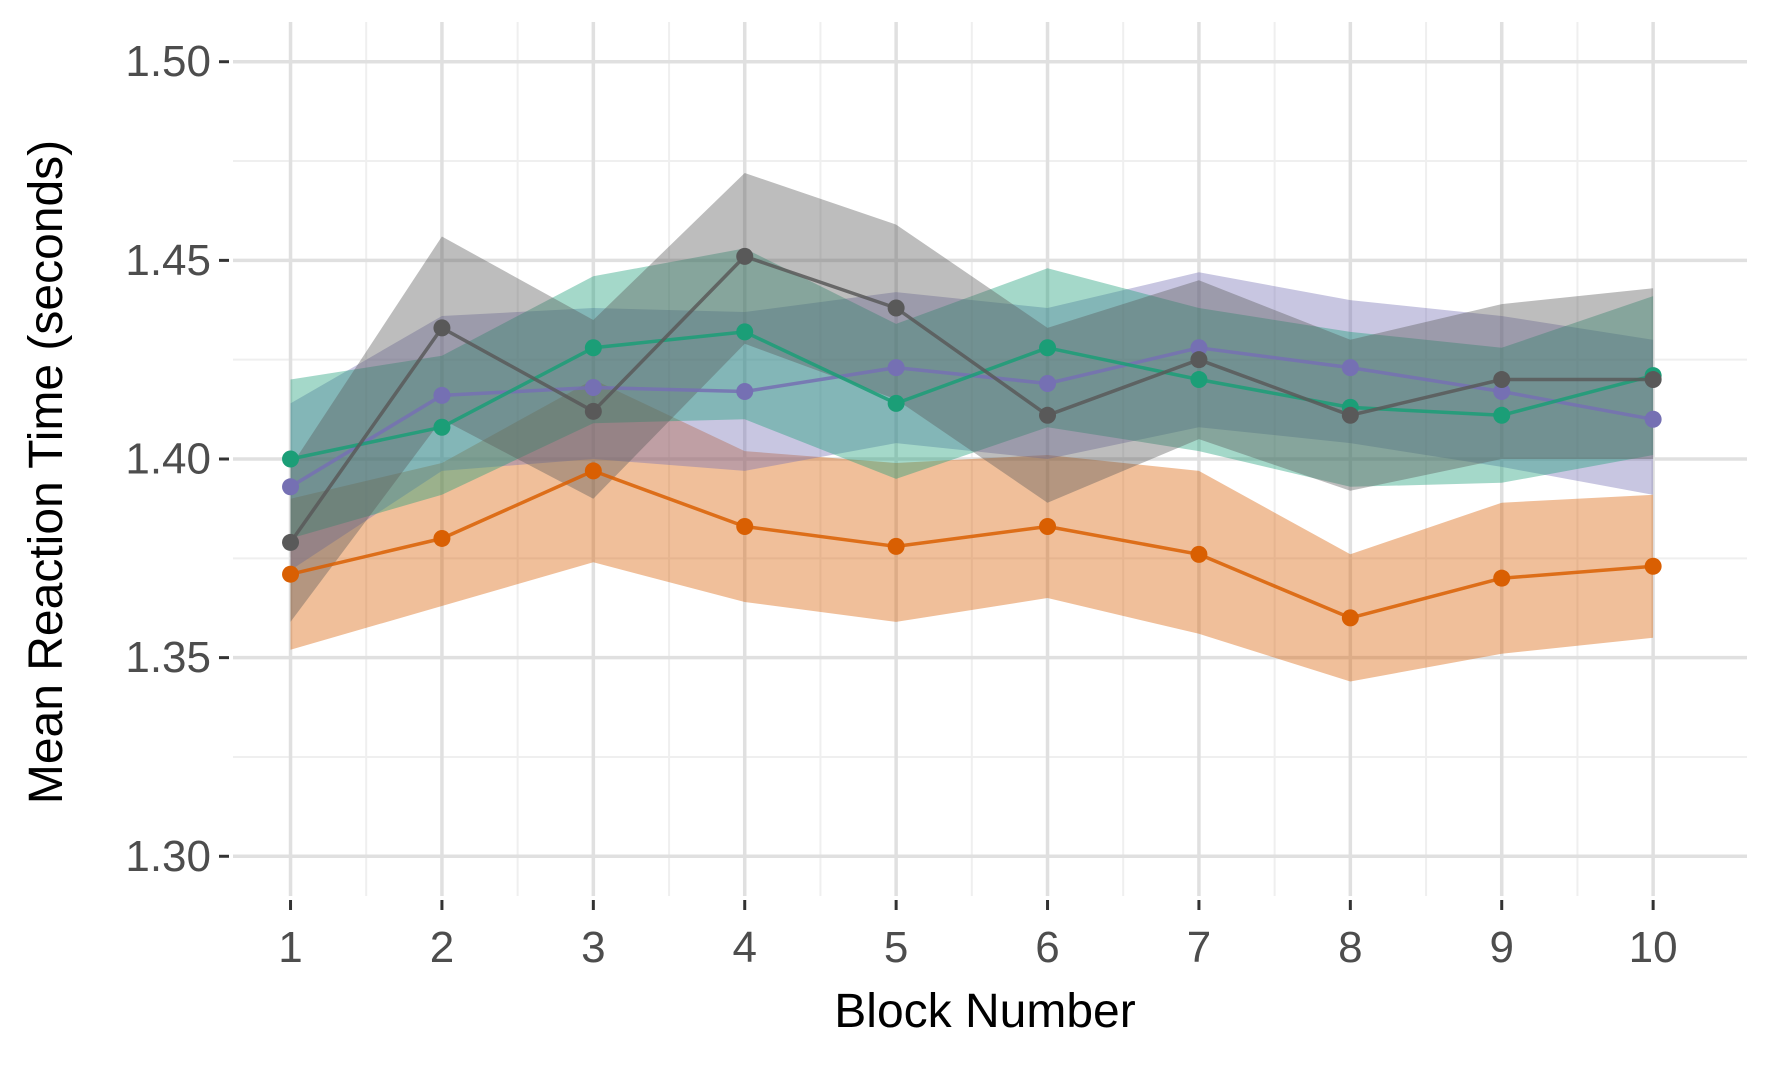 This screenshot has height=1067, width=1771. Describe the element at coordinates (744, 947) in the screenshot. I see `x-tick-label: 4` at that location.